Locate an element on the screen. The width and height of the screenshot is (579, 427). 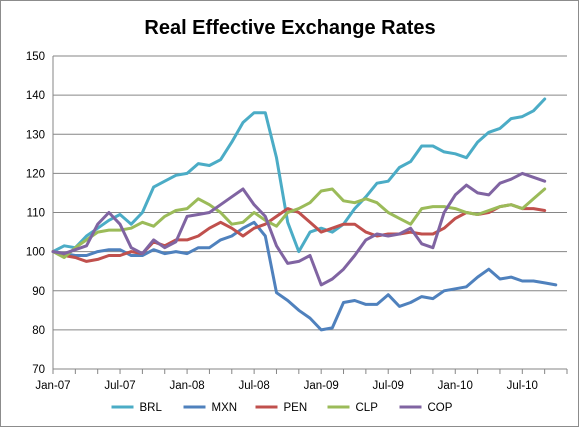
legend-label-cop: COP is located at coordinates (440, 408).